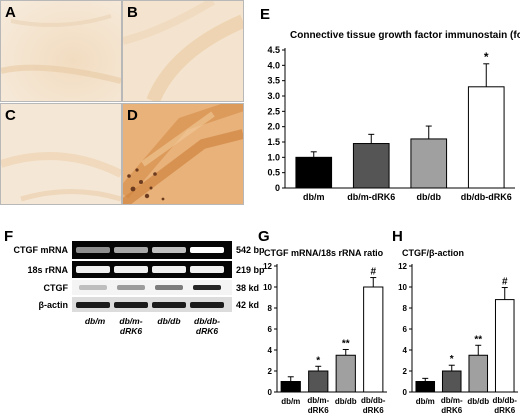 The image size is (520, 420). I want to click on micrograph-a, so click(61, 51).